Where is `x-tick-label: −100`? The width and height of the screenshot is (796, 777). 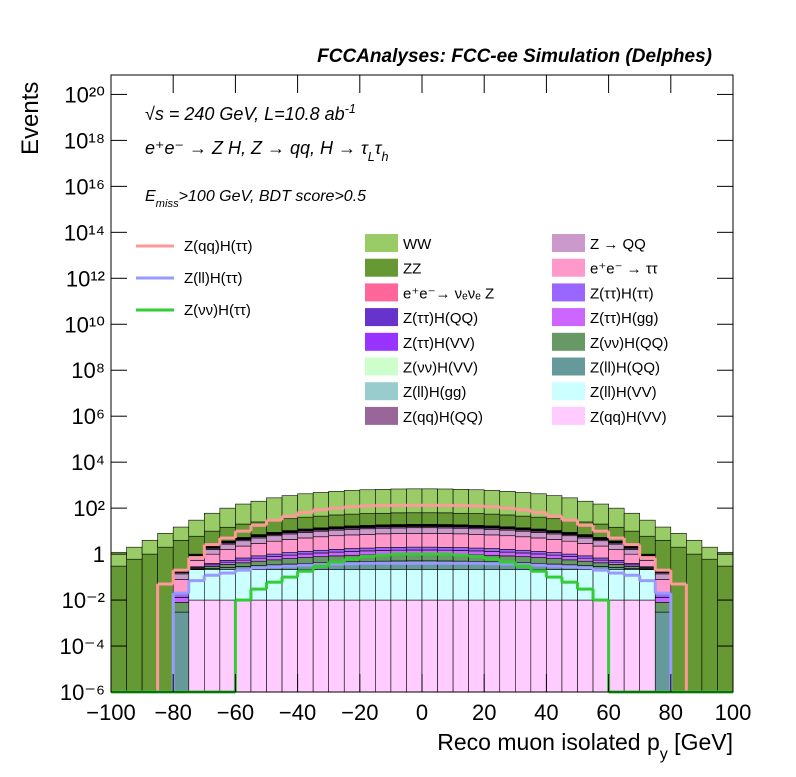 x-tick-label: −100 is located at coordinates (111, 712).